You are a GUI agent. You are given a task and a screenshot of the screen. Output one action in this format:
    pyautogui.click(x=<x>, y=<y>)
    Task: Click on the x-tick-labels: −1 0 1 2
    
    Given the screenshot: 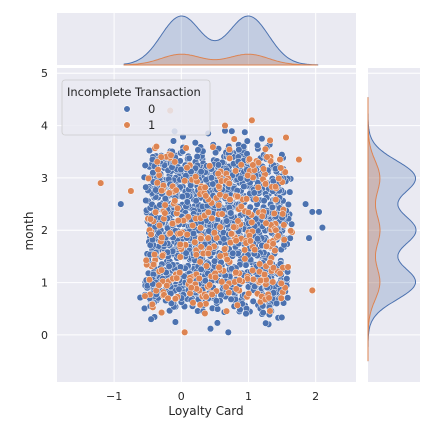 What is the action you would take?
    pyautogui.click(x=212, y=396)
    